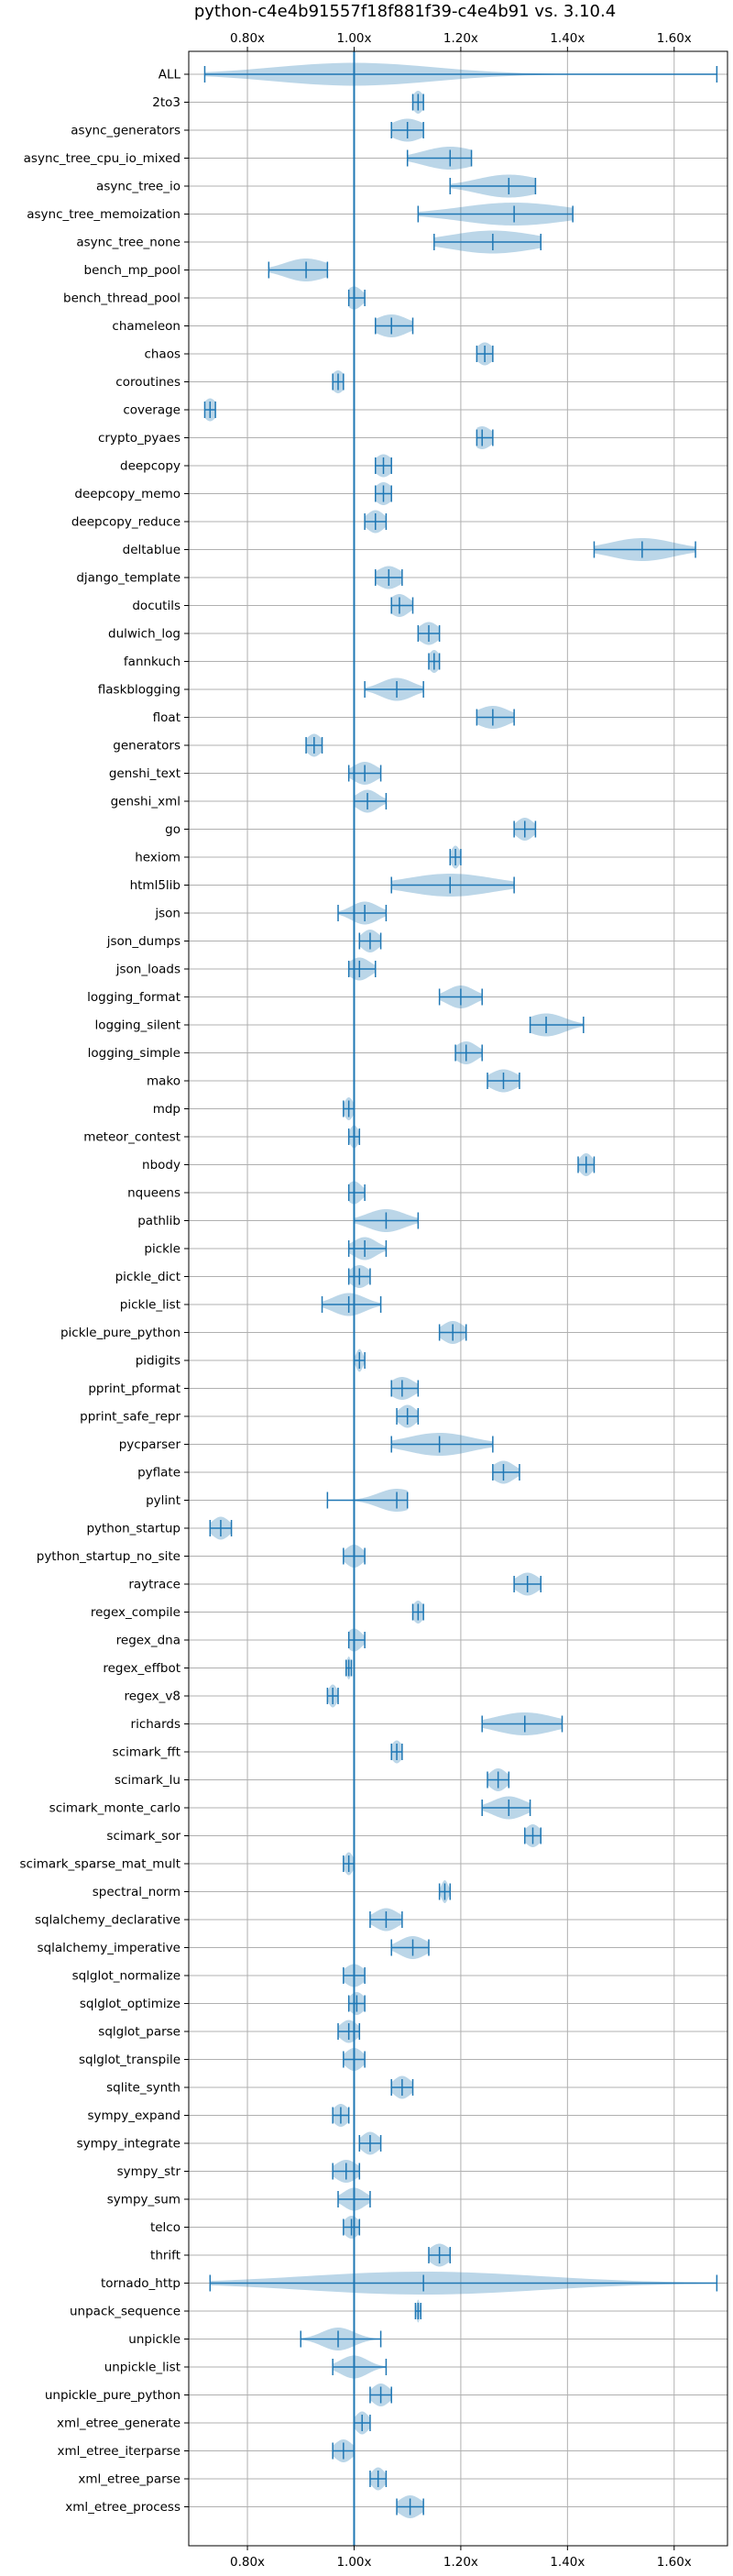 This screenshot has width=733, height=2576. I want to click on benchmark-label: async_tree_io, so click(138, 187).